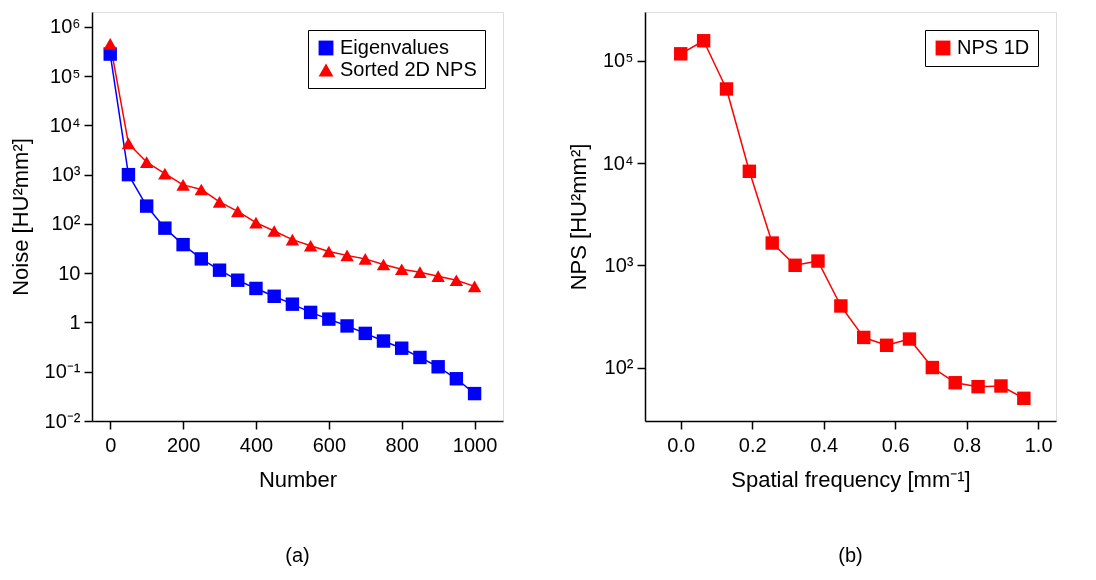 This screenshot has width=1096, height=580. What do you see at coordinates (752, 444) in the screenshot?
I see `x-tick-label: 0.2` at bounding box center [752, 444].